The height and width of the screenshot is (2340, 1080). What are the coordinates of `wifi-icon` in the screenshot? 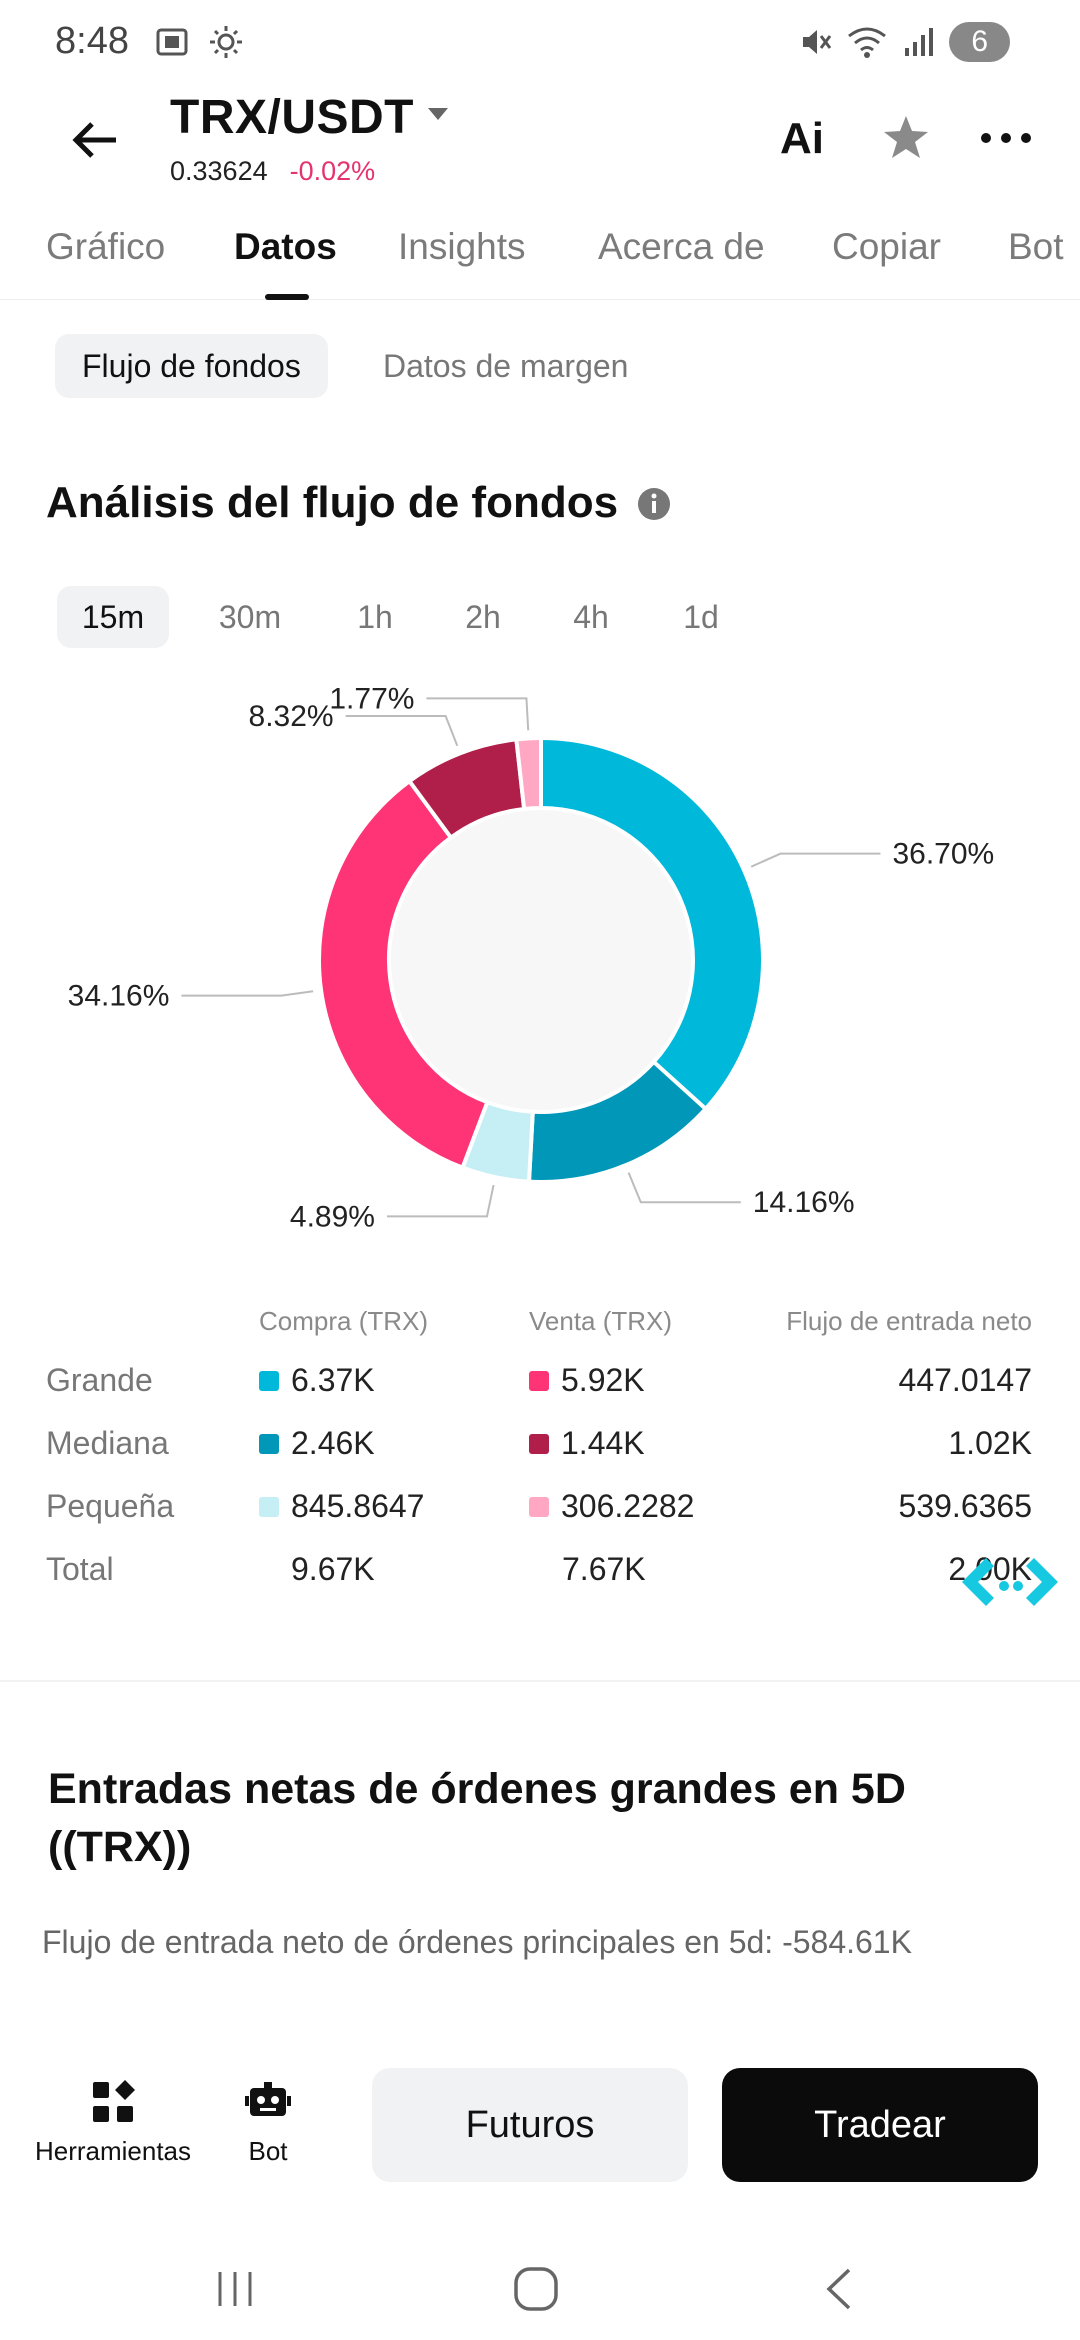 It's located at (867, 42).